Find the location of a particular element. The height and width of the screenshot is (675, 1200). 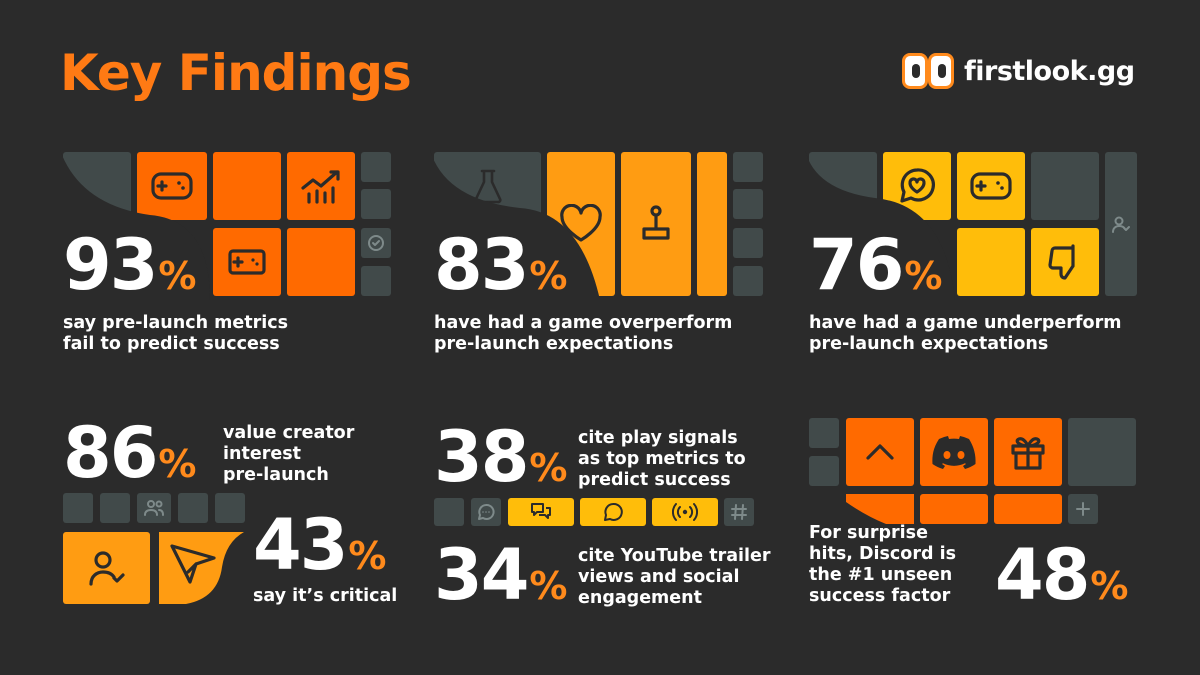

tile-hash is located at coordinates (739, 512).